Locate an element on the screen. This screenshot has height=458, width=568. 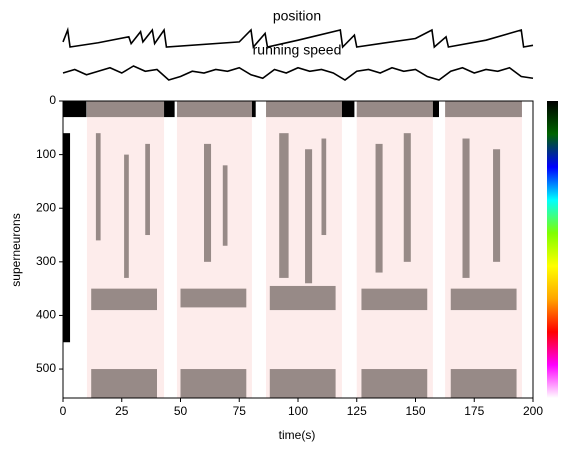
x-tick-label: 50 is located at coordinates (181, 411).